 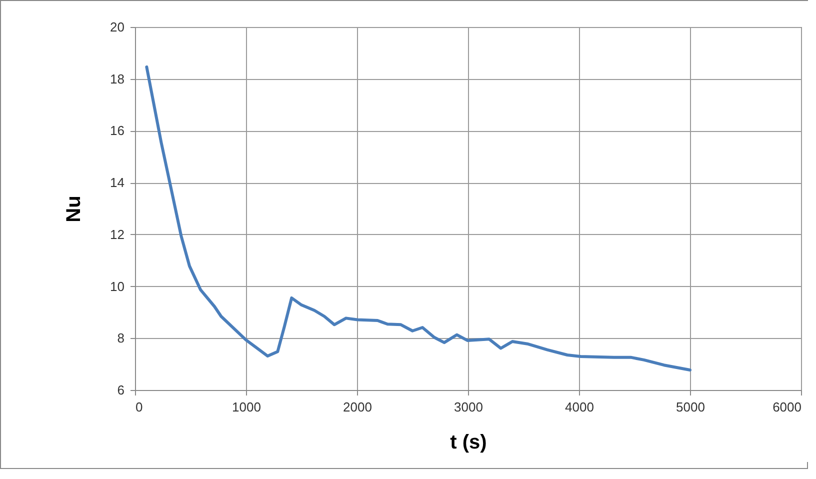 What do you see at coordinates (117, 286) in the screenshot?
I see `y-tick-label: 10` at bounding box center [117, 286].